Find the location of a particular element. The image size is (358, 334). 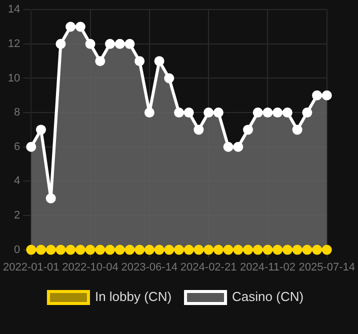

x-tick-label: 2025-07-14 is located at coordinates (327, 267).